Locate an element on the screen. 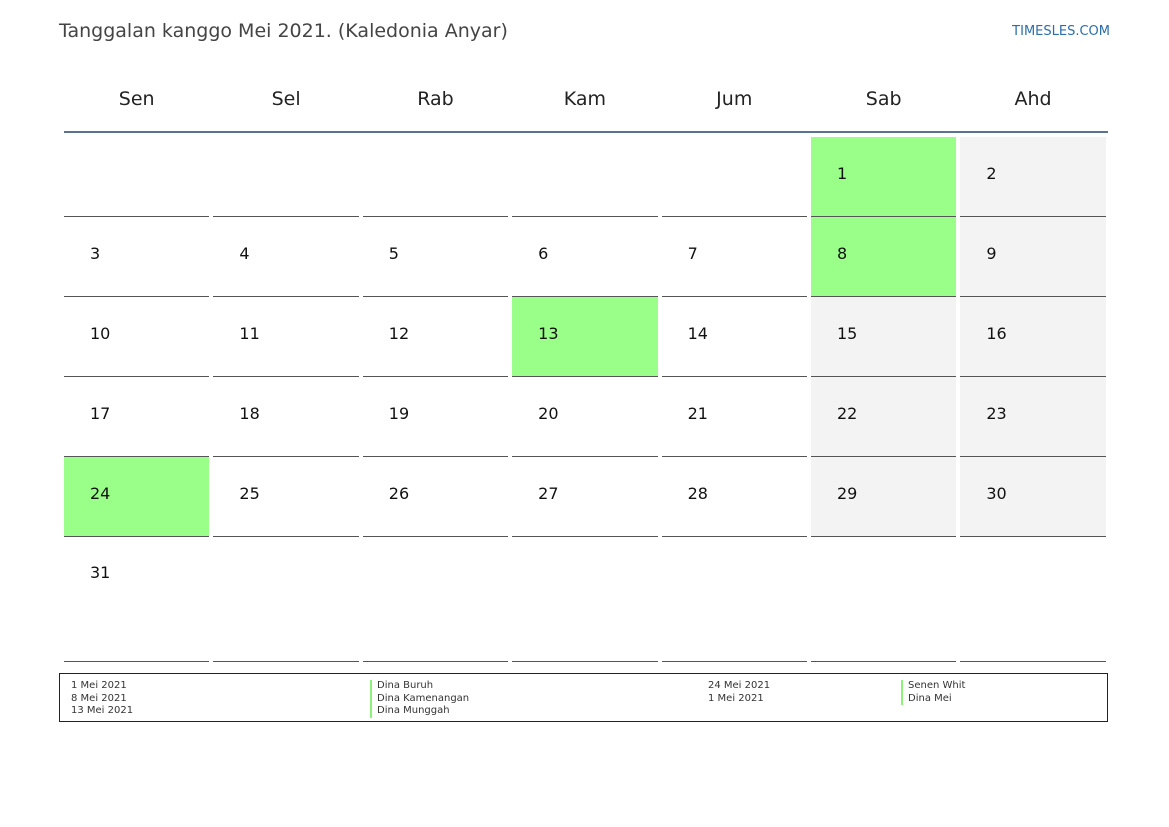 Image resolution: width=1169 pixels, height=827 pixels. day-number: 7 is located at coordinates (692, 253).